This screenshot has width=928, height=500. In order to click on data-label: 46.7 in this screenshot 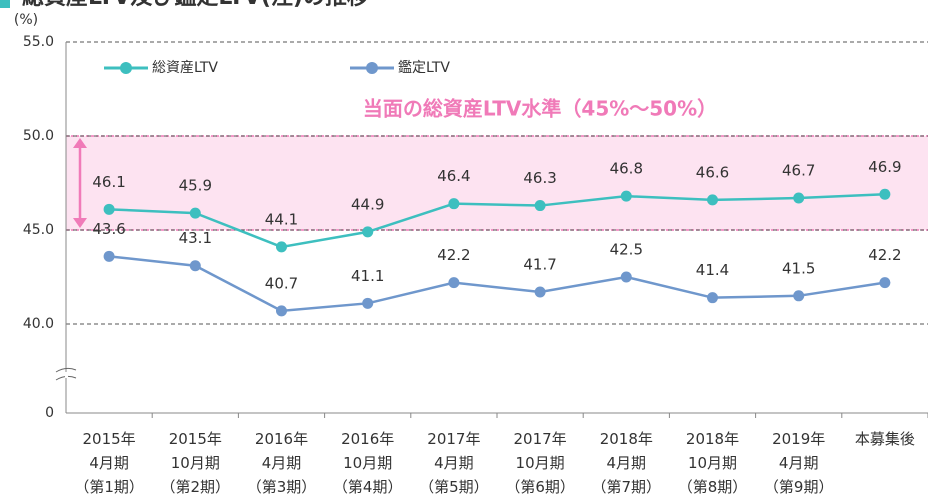, I will do `click(798, 171)`.